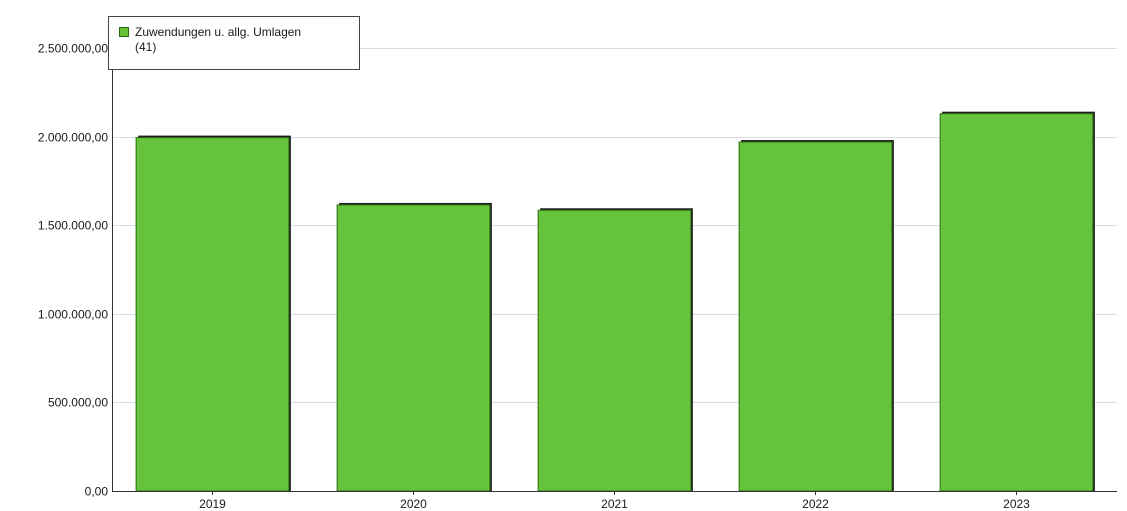  What do you see at coordinates (73, 226) in the screenshot?
I see `y-tick-label: 1.500.000,00` at bounding box center [73, 226].